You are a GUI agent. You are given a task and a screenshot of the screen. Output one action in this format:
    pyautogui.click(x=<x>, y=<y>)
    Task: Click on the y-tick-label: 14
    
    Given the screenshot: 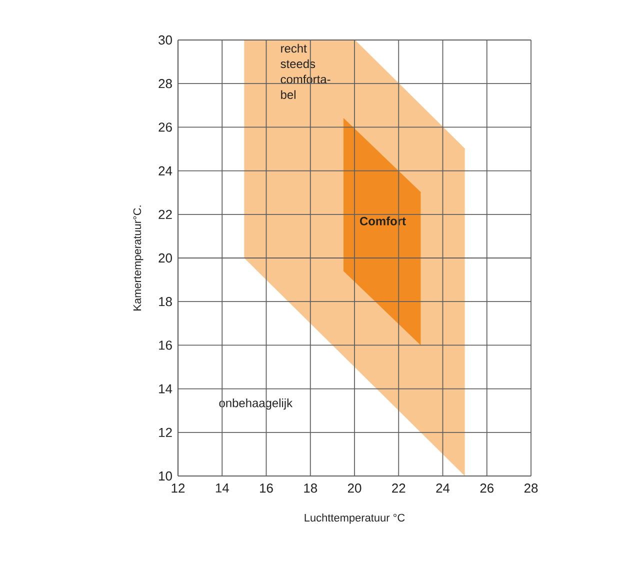 What is the action you would take?
    pyautogui.click(x=165, y=389)
    